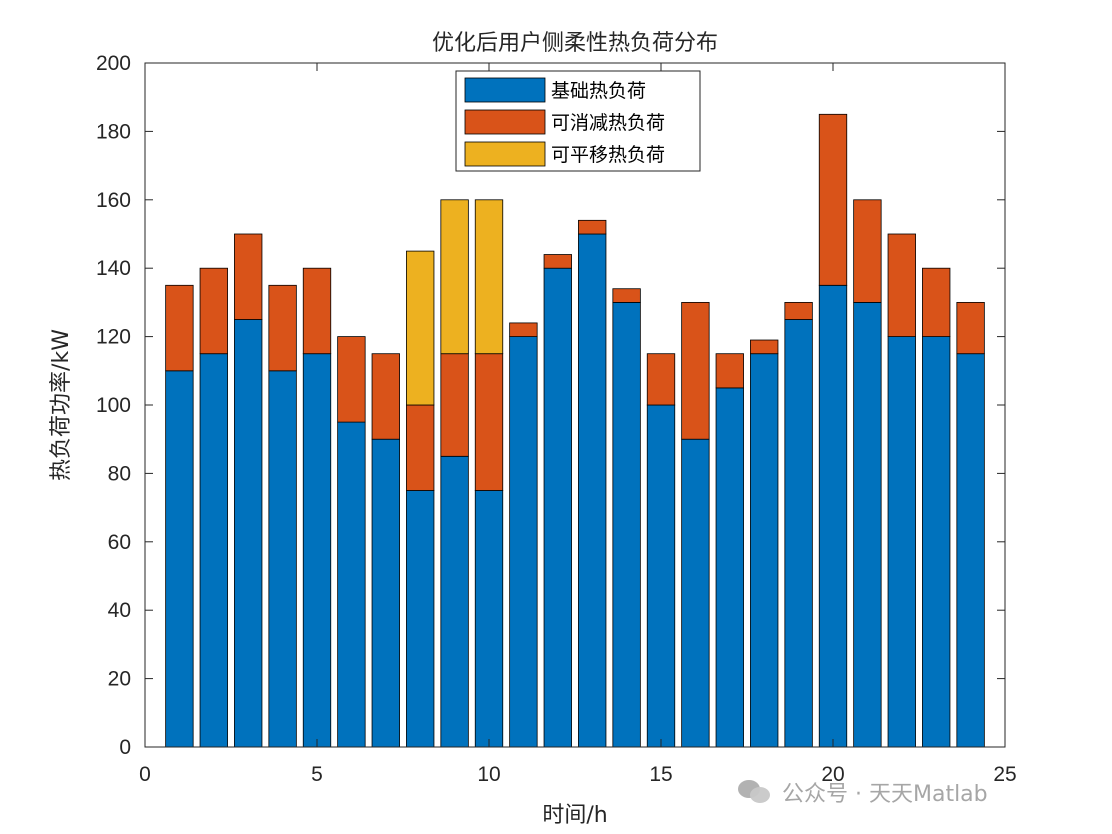 This screenshot has width=1112, height=834. What do you see at coordinates (598, 91) in the screenshot?
I see `legend-label-base: 基础热负荷` at bounding box center [598, 91].